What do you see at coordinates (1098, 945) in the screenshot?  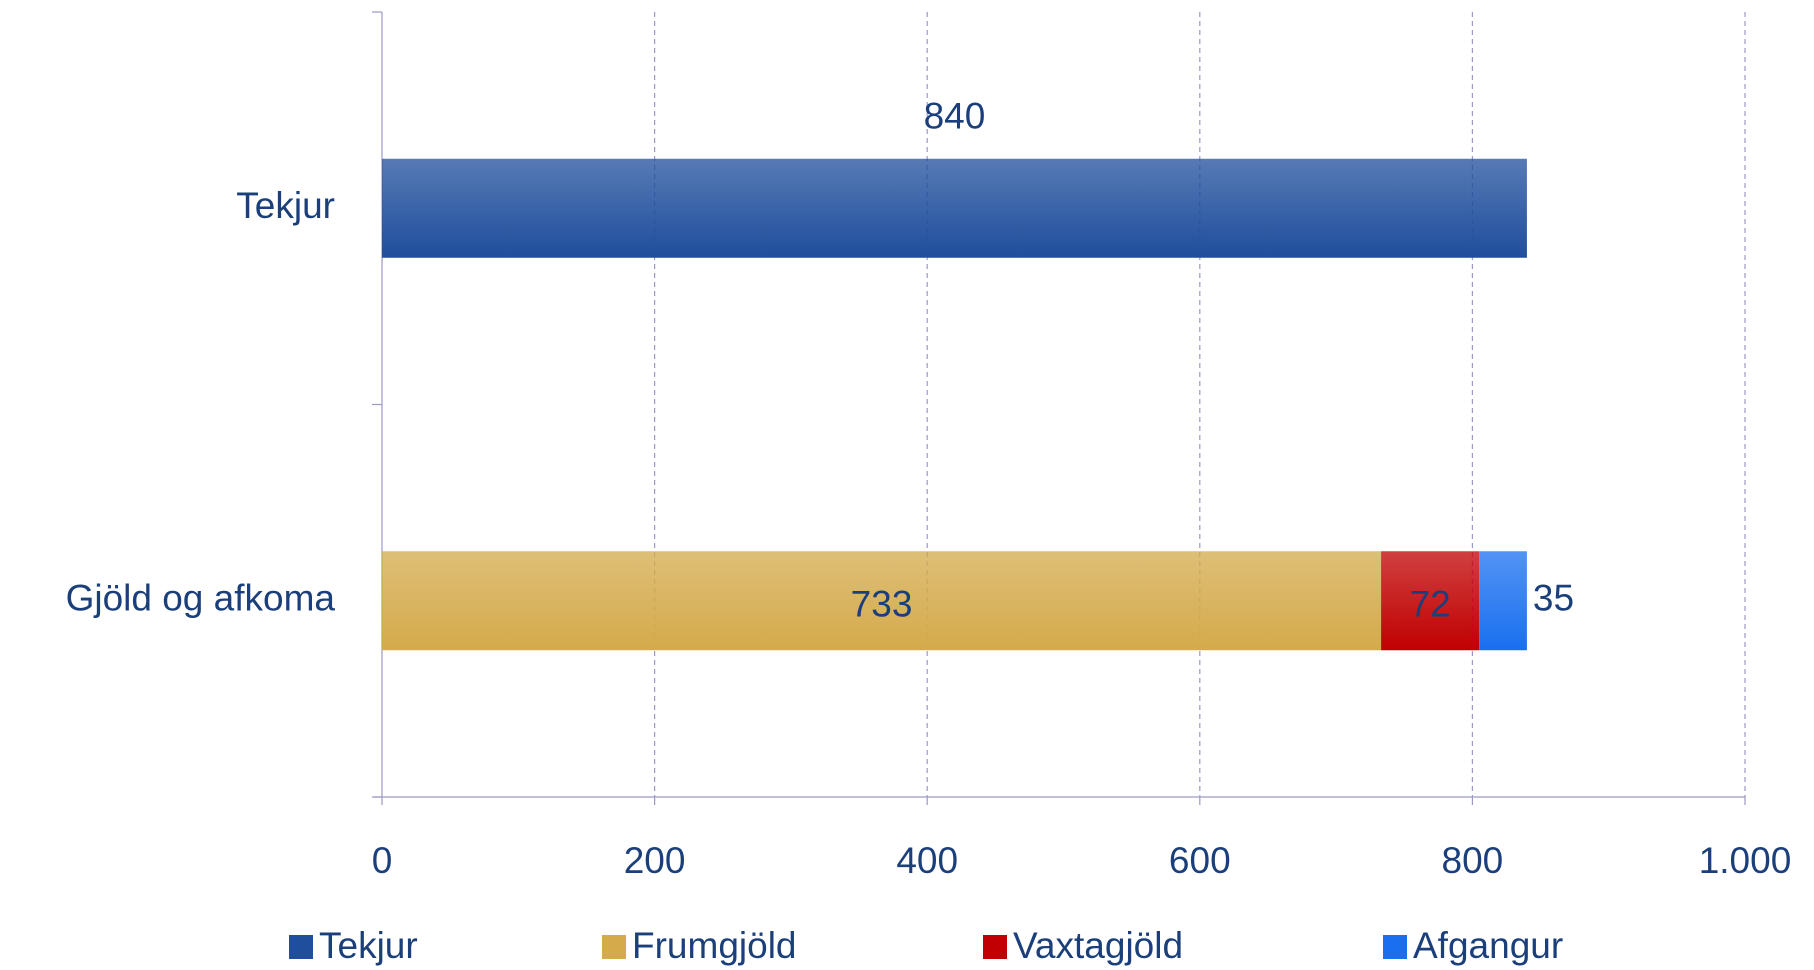 I see `legend-label: Vaxtagjöld` at bounding box center [1098, 945].